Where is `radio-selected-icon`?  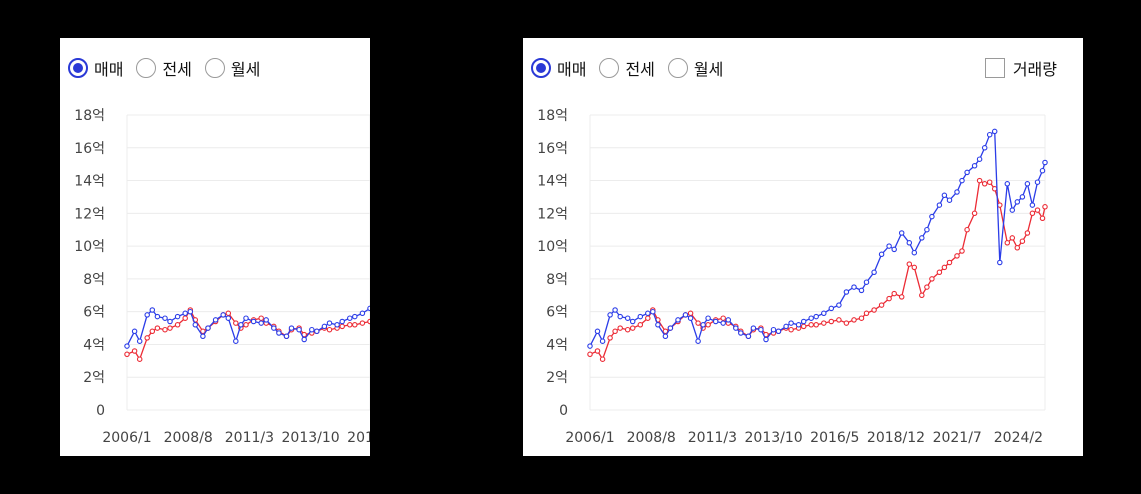 radio-selected-icon is located at coordinates (541, 68).